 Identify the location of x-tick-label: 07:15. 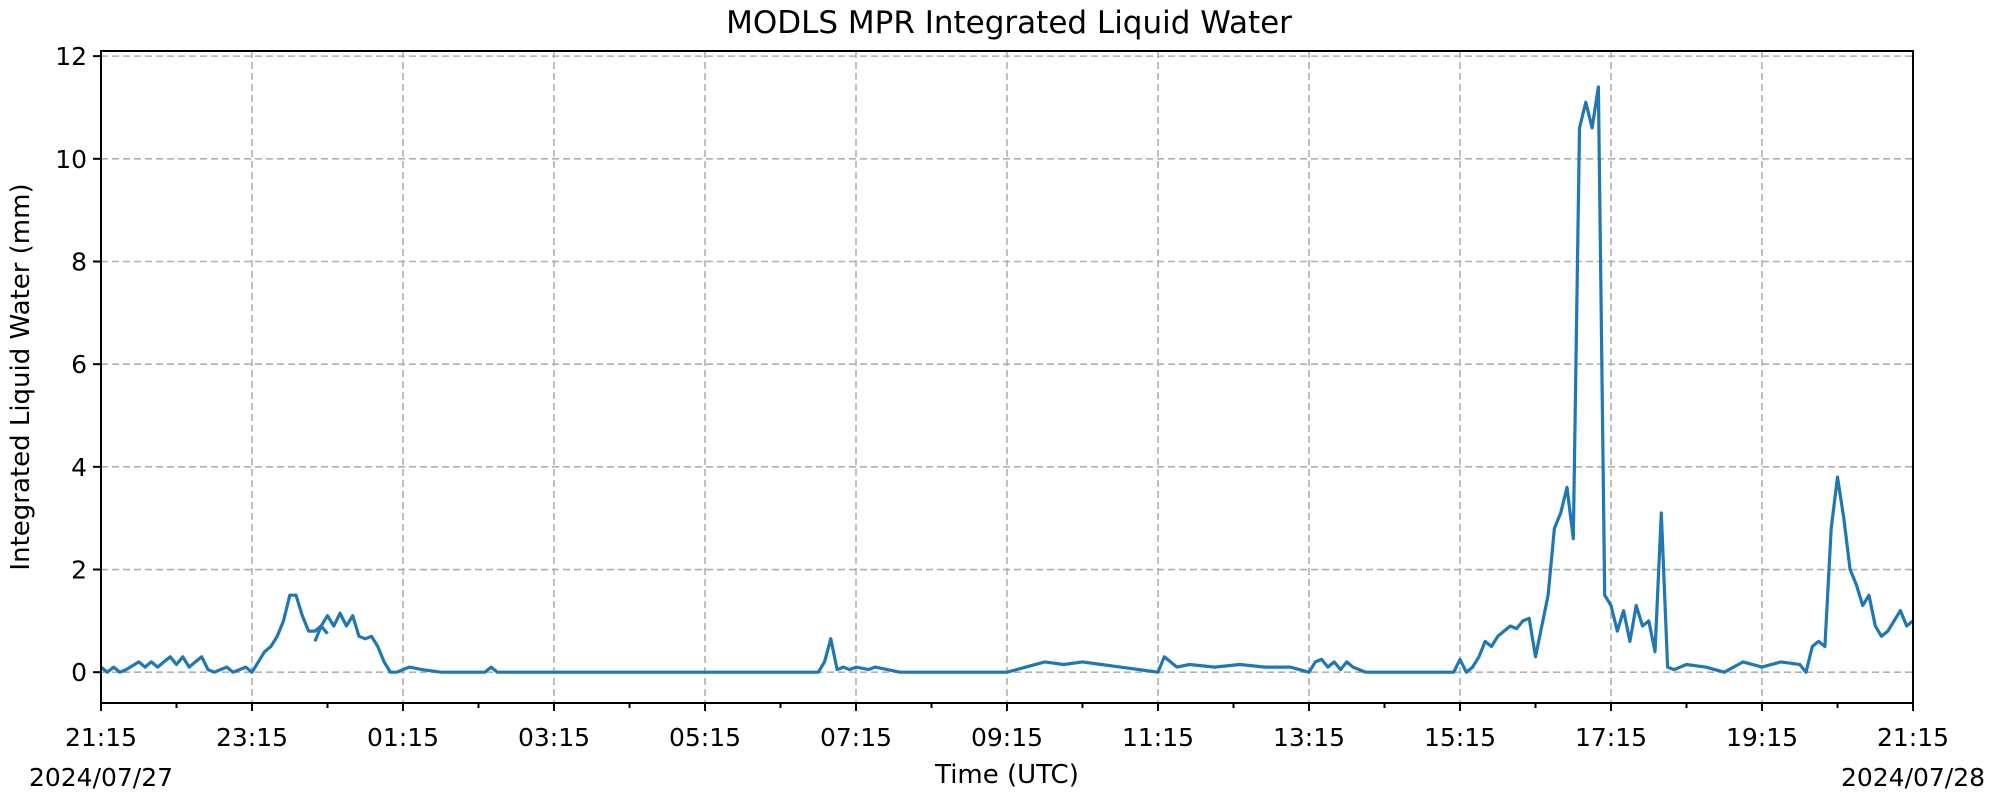
(856, 737).